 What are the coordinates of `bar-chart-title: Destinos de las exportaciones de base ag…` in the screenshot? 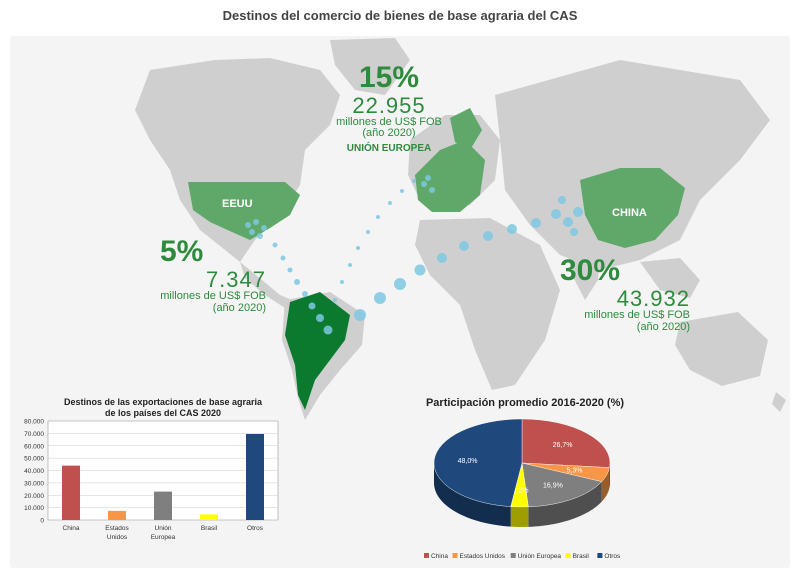 It's located at (163, 408).